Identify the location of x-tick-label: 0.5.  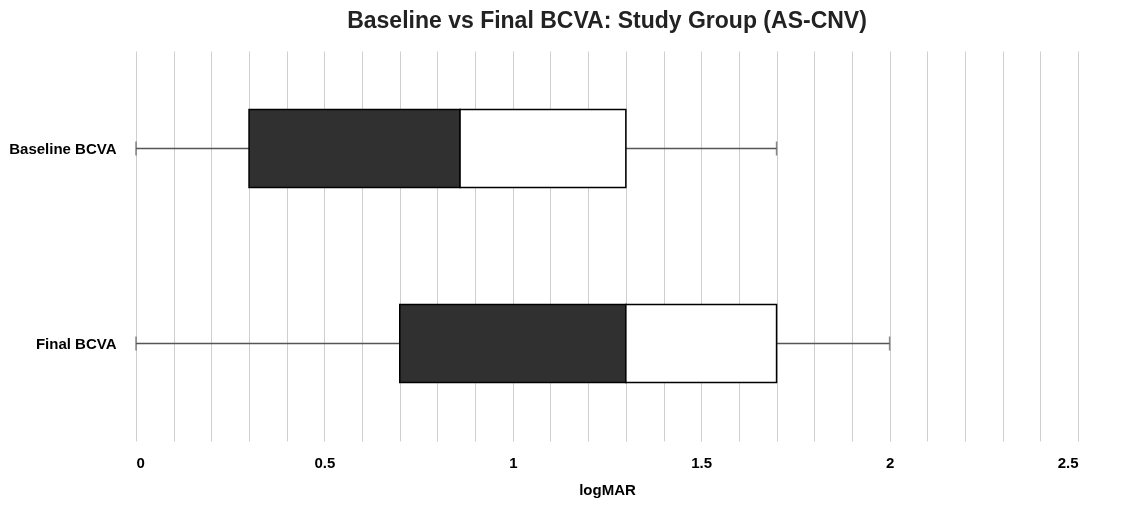
(325, 462).